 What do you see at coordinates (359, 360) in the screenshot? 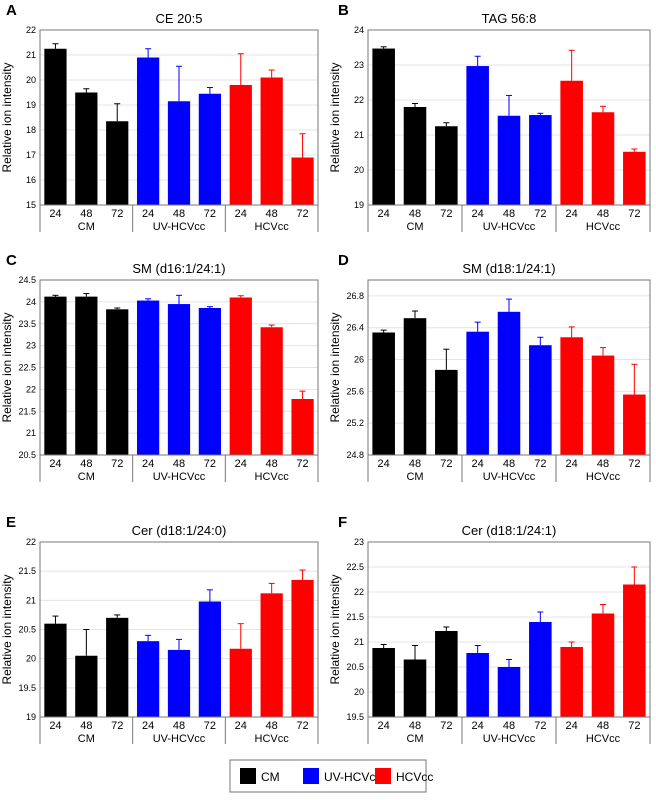
I see `y-tick-label: 26` at bounding box center [359, 360].